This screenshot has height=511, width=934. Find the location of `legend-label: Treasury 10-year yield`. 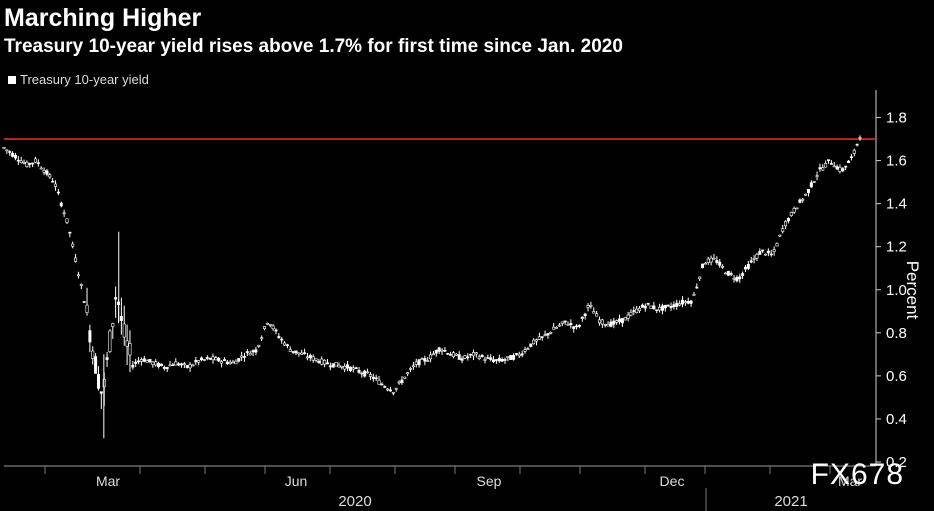

legend-label: Treasury 10-year yield is located at coordinates (84, 79).